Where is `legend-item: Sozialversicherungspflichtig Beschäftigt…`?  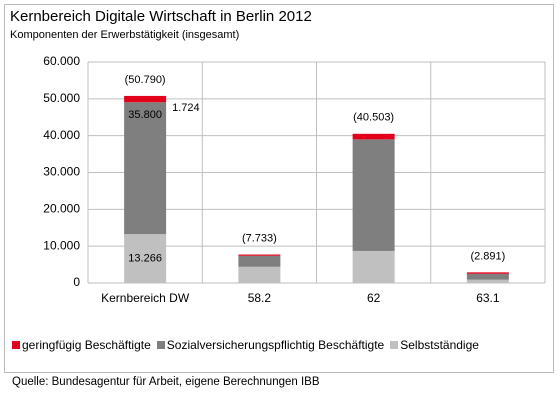 legend-item: Sozialversicherungspflichtig Beschäftigt… is located at coordinates (270, 345).